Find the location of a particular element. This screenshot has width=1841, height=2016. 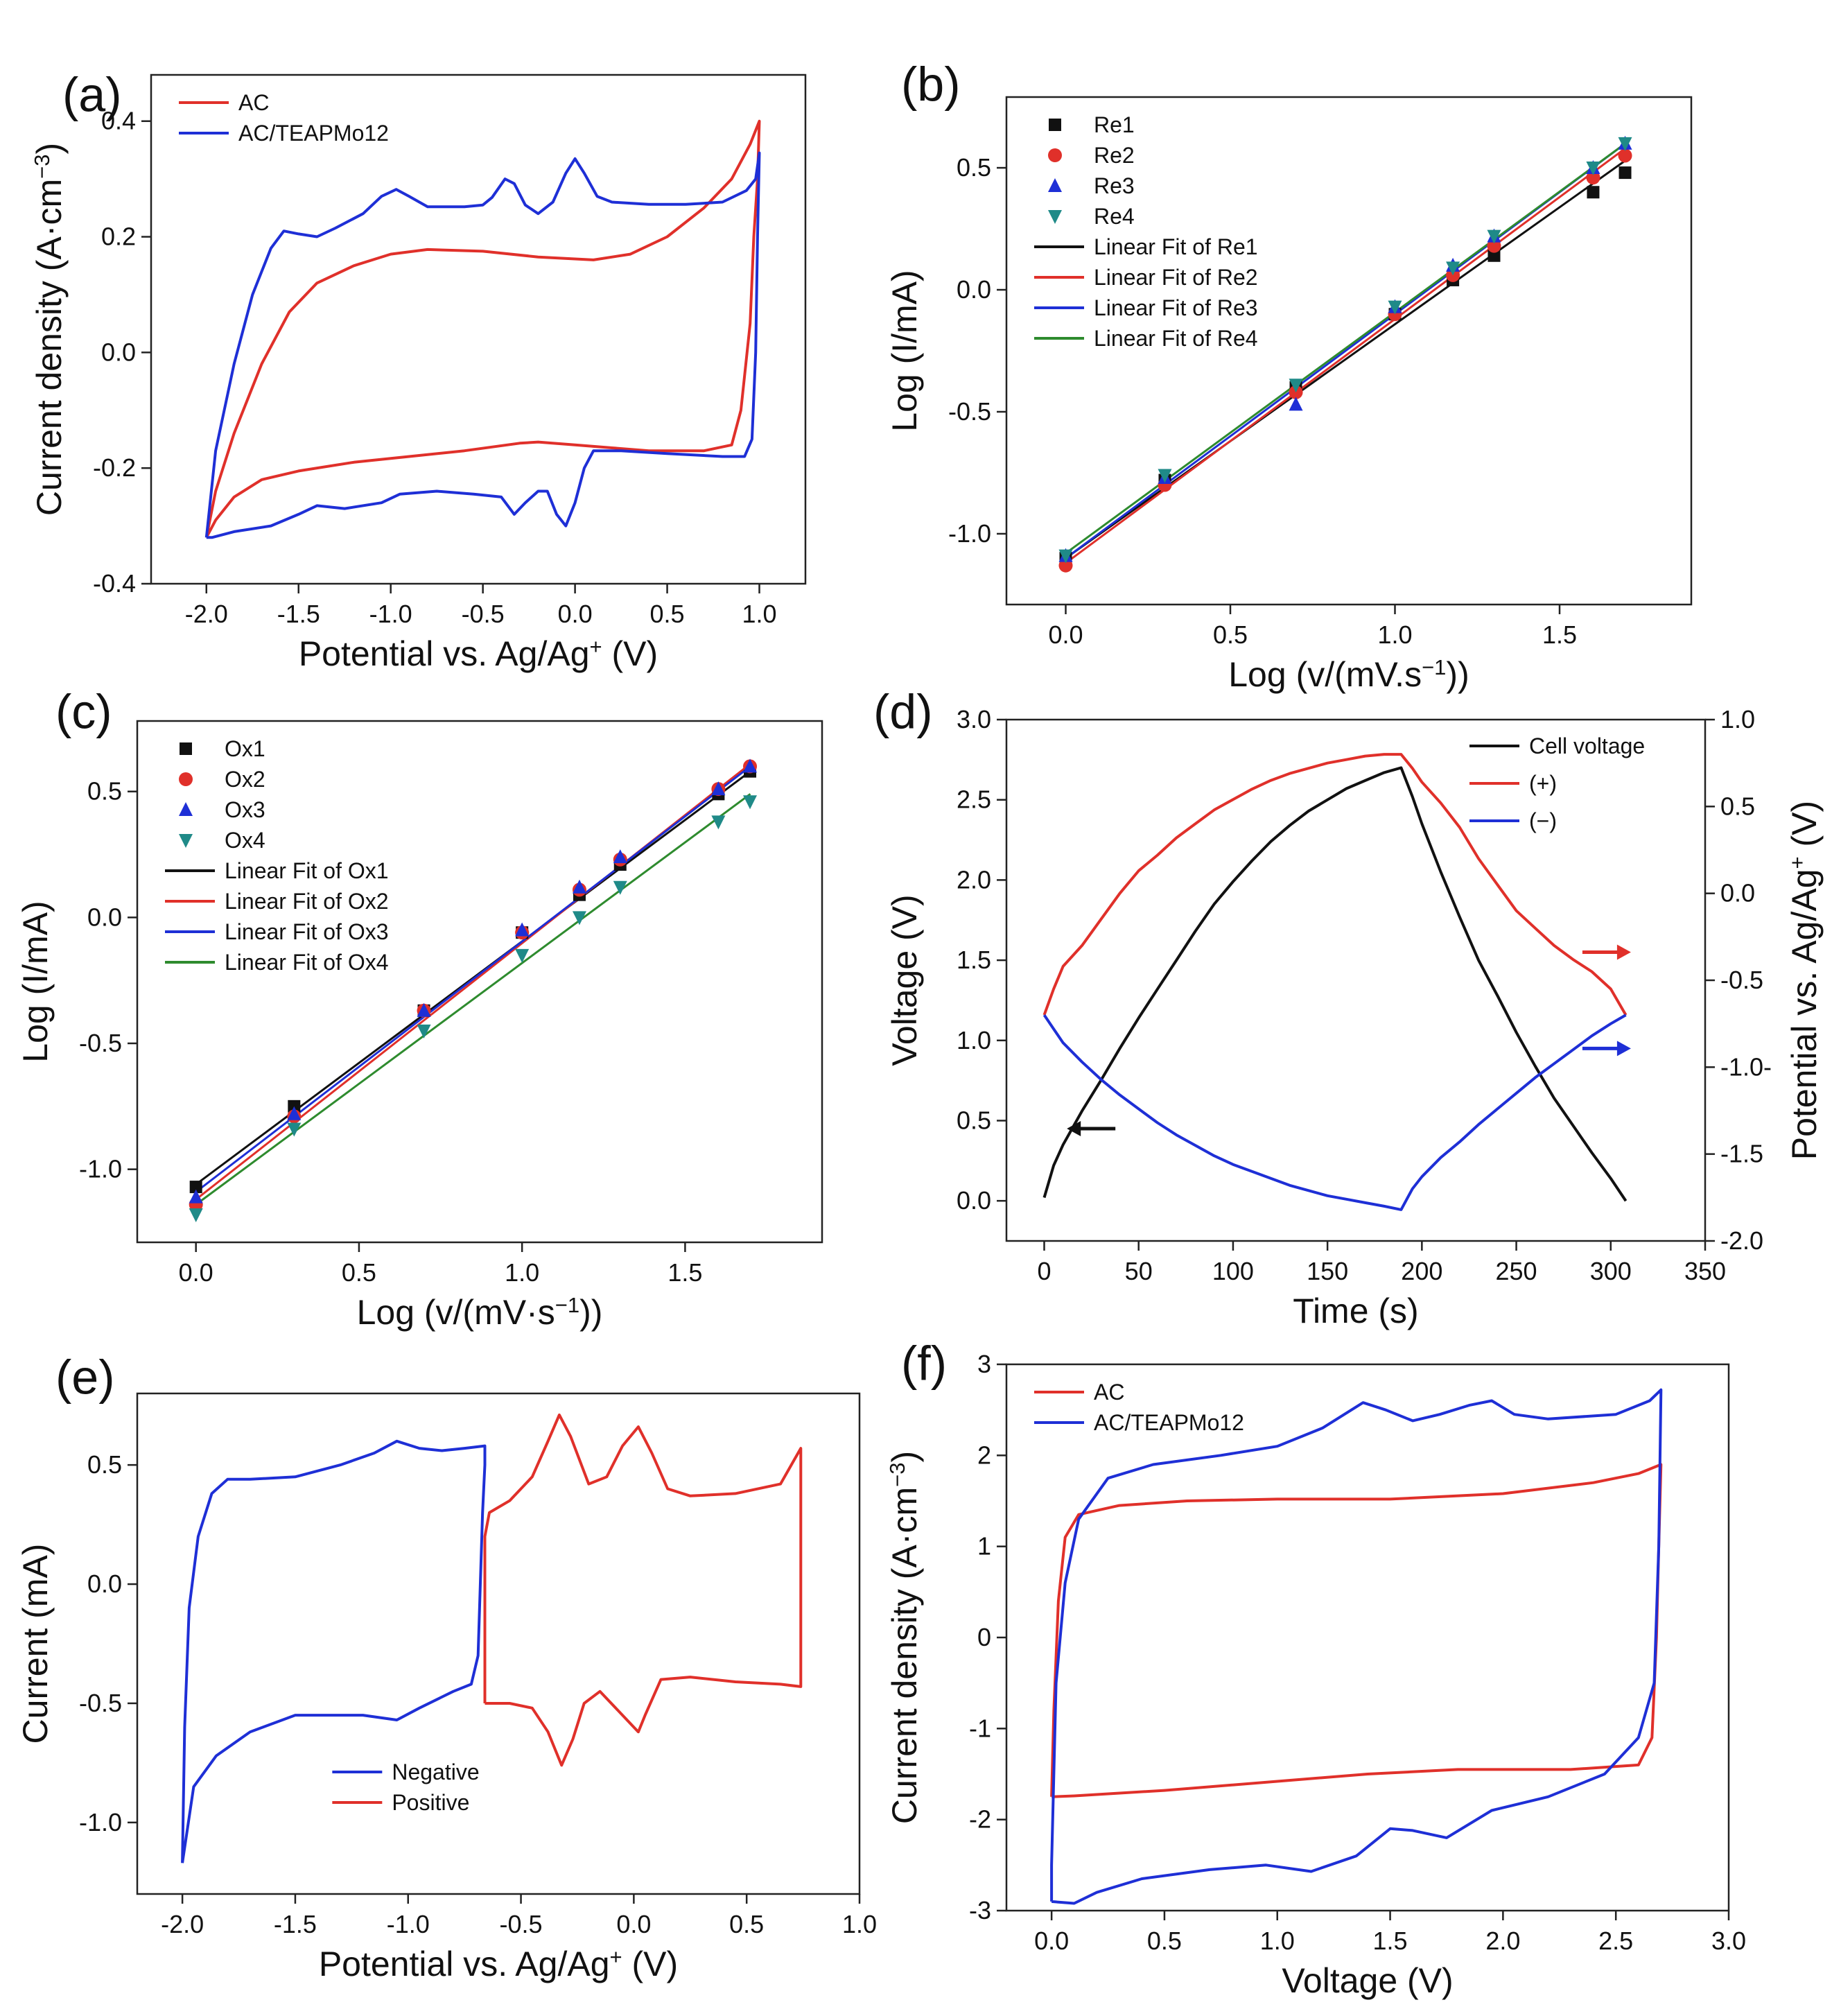

legend-label: Cell voltage is located at coordinates (1587, 745).